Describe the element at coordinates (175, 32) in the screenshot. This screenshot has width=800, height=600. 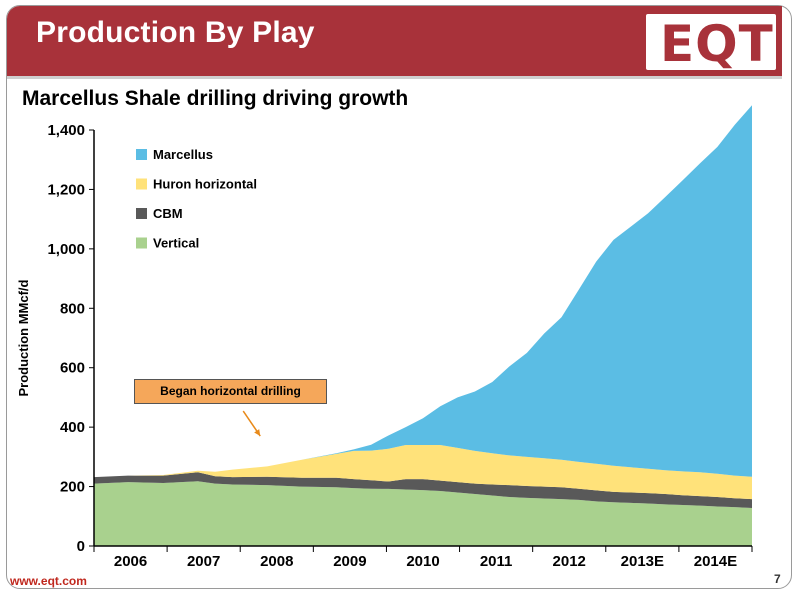
I see `page-title: Production By Play` at that location.